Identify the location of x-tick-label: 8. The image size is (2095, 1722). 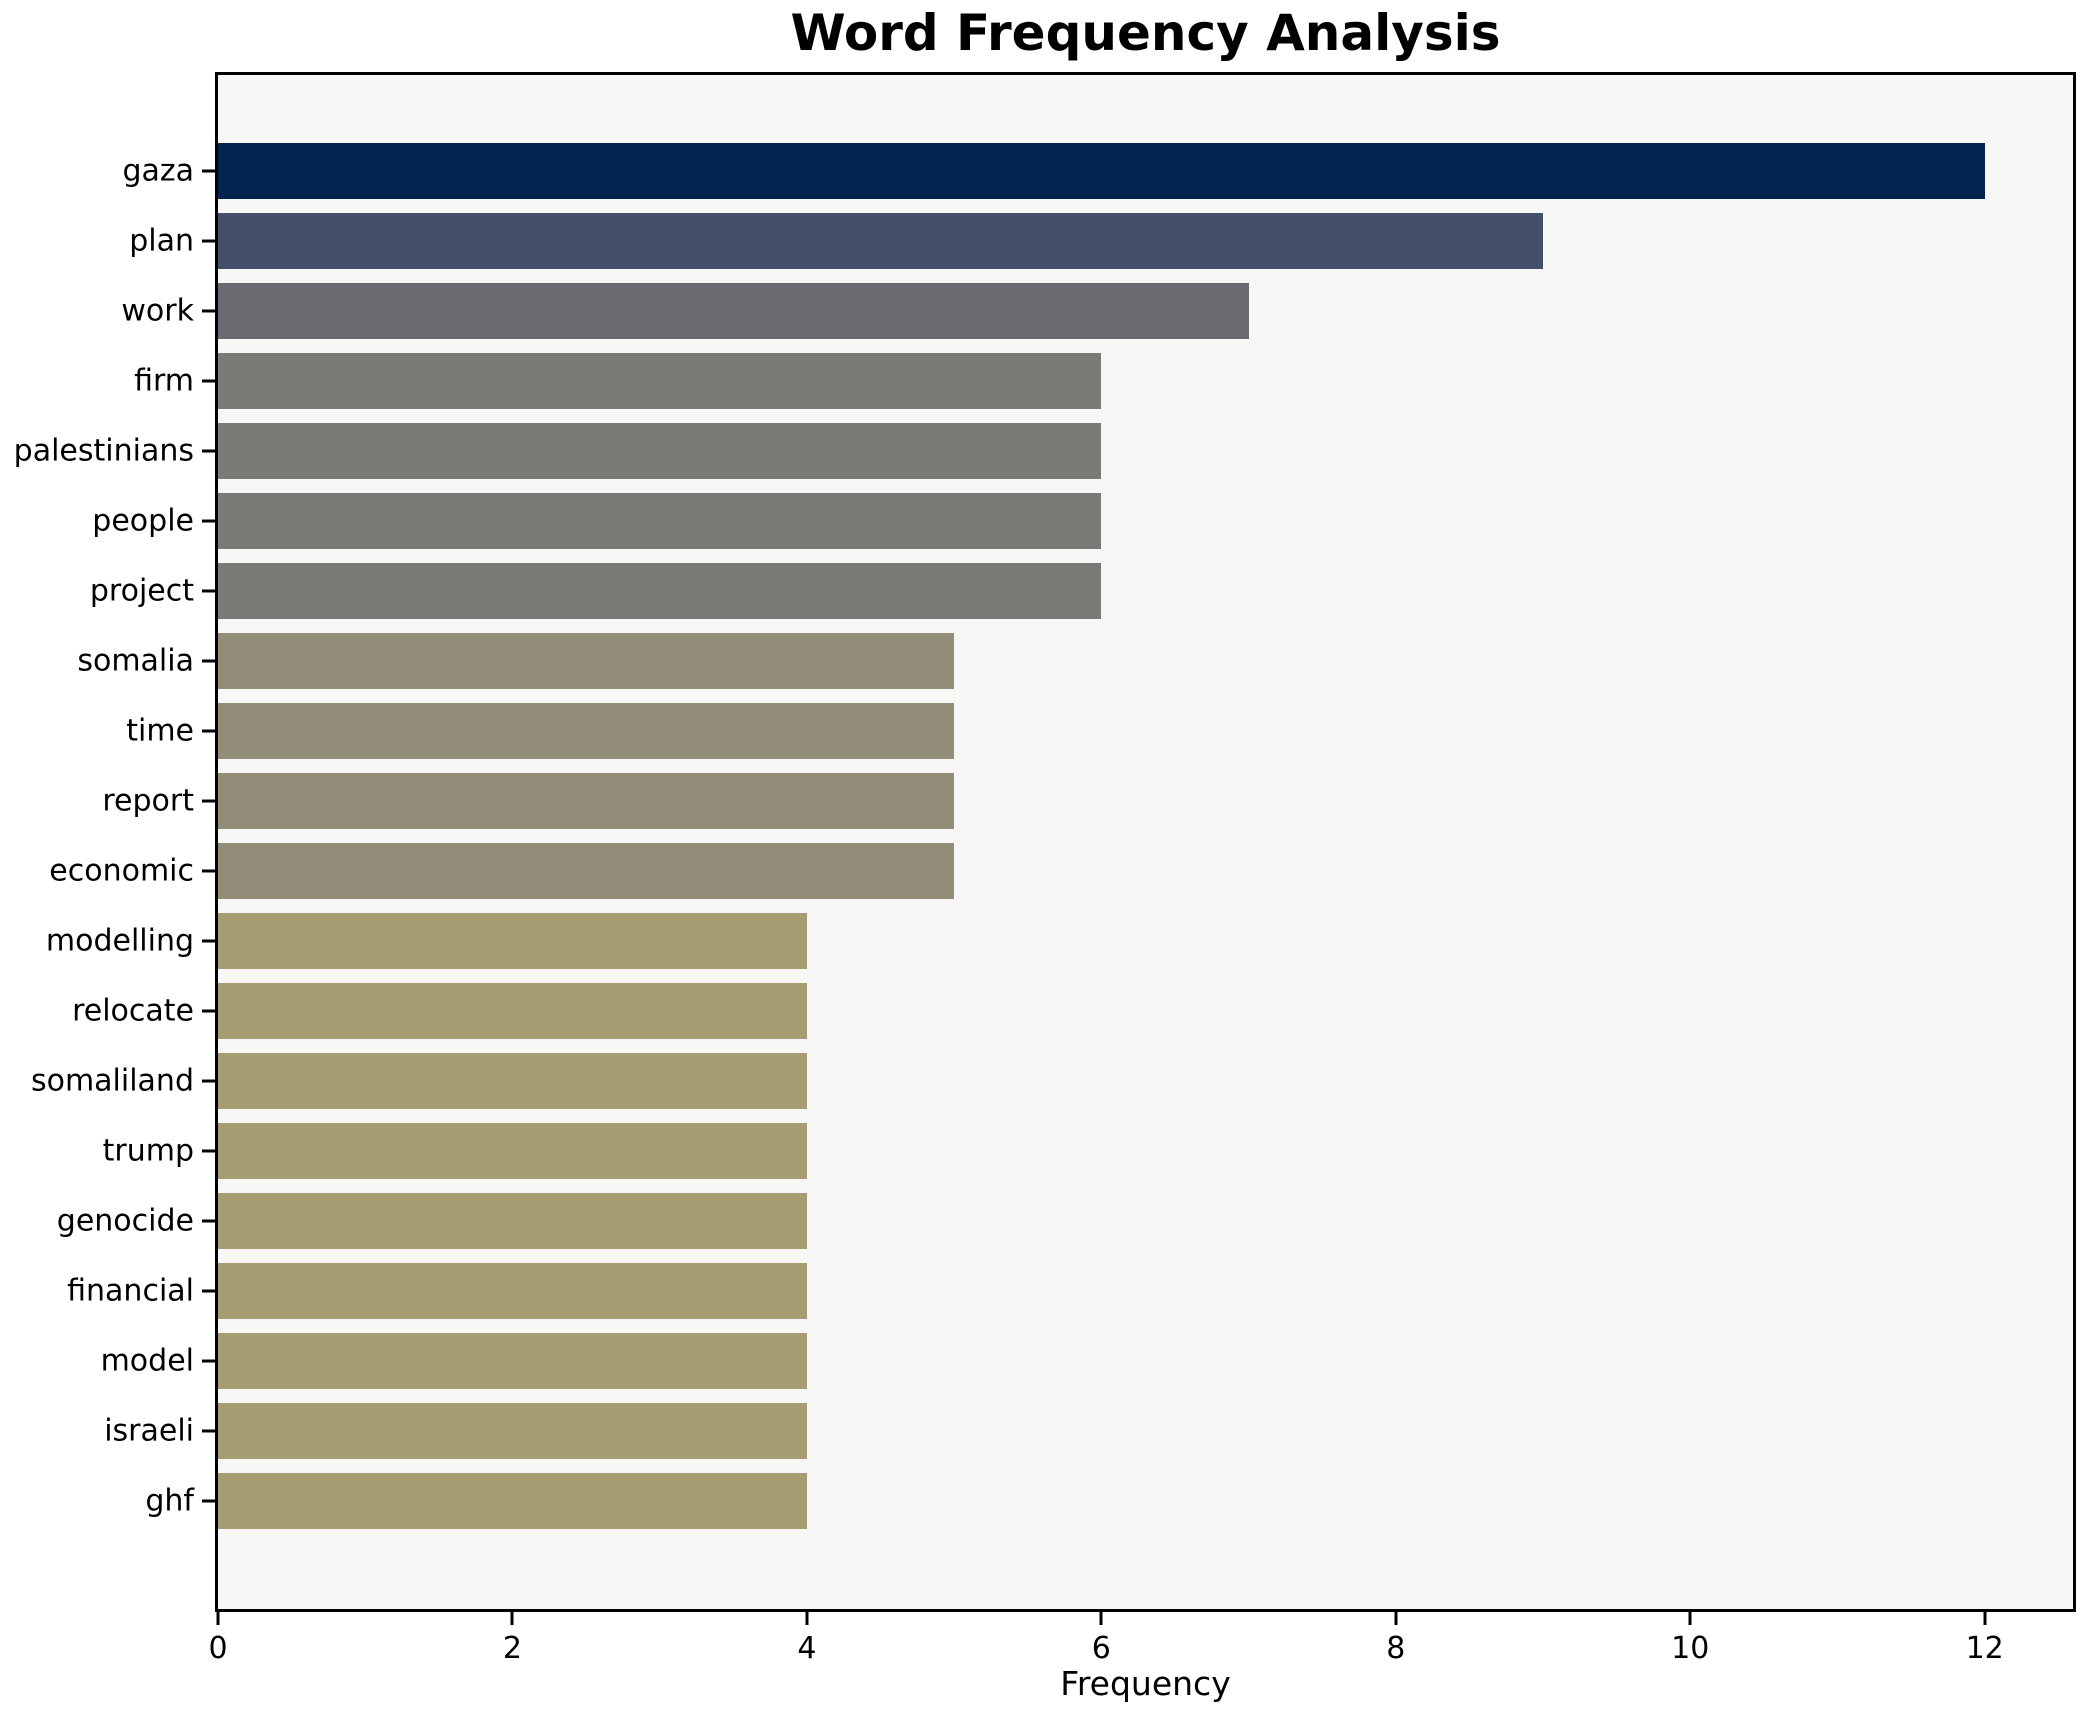
(1396, 1648).